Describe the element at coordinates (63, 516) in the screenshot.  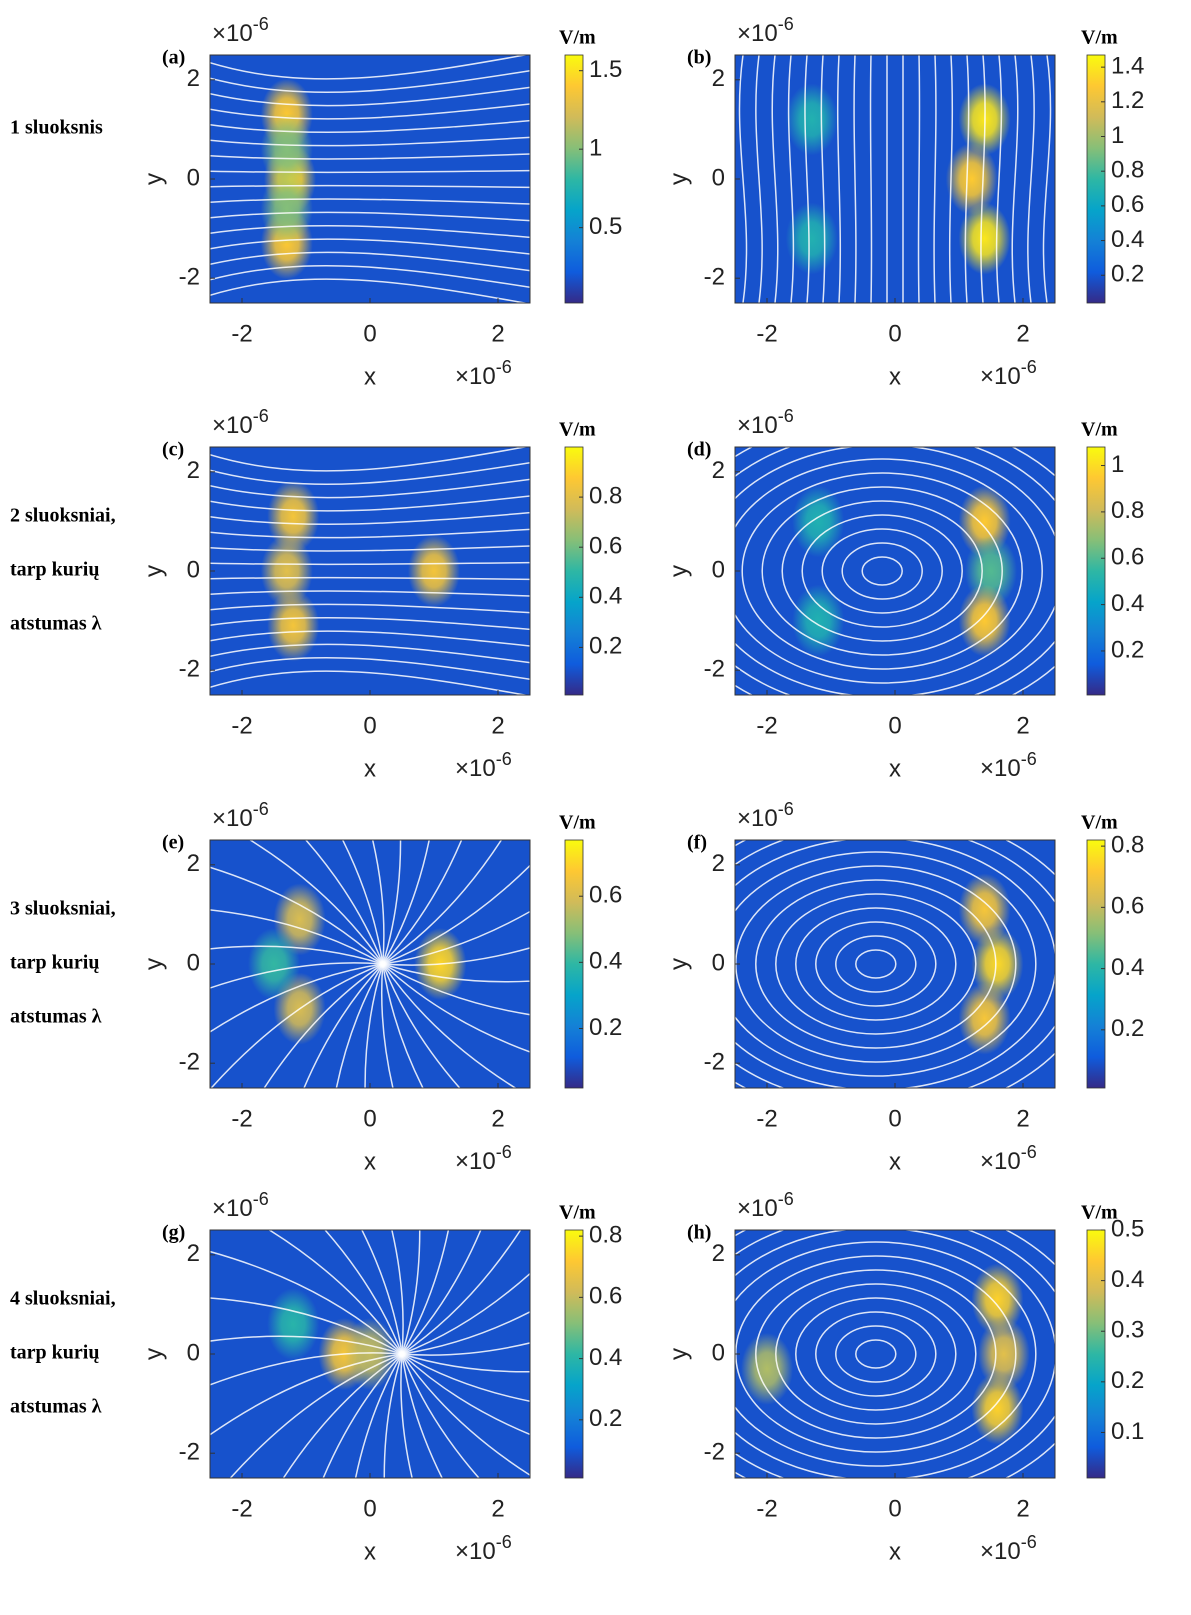
I see `row-label: 2 sluoksniai,` at that location.